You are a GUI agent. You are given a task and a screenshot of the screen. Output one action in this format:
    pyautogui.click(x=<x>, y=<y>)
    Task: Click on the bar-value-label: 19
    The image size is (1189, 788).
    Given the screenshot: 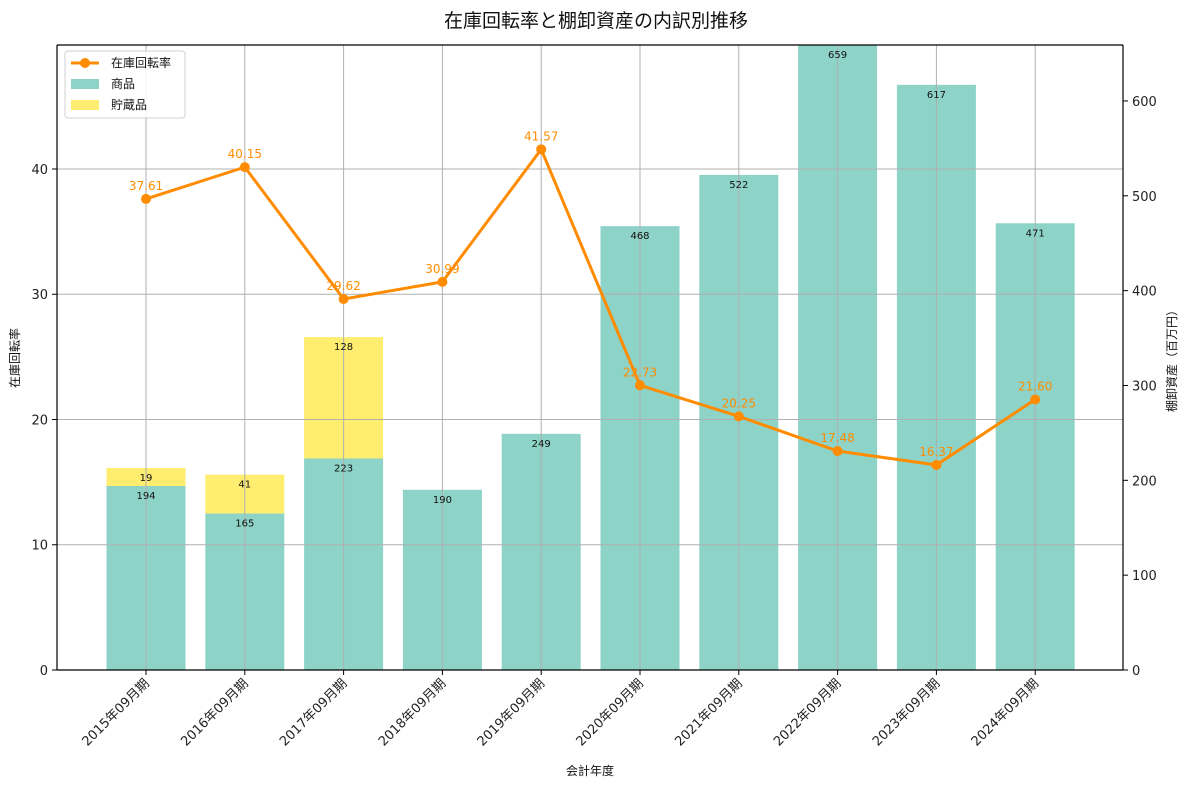 What is the action you would take?
    pyautogui.click(x=146, y=478)
    